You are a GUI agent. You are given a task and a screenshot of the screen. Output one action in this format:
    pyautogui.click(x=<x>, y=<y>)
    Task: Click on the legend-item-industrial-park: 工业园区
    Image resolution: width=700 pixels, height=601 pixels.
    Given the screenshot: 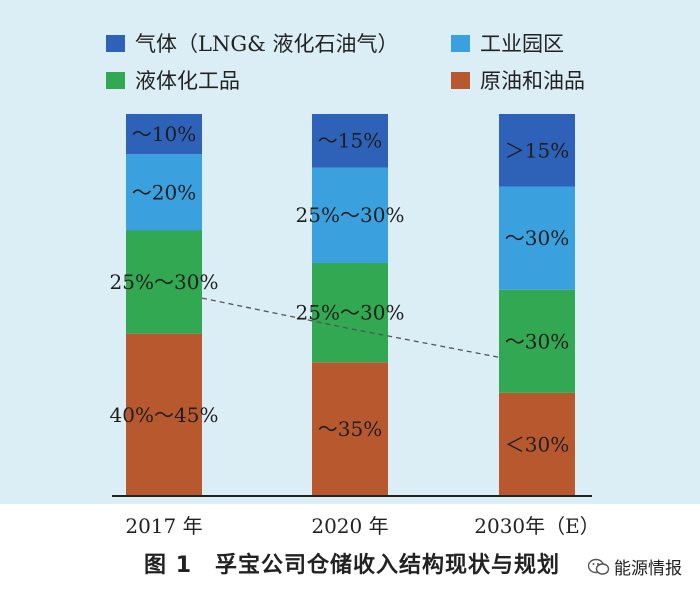 What is the action you would take?
    pyautogui.click(x=507, y=43)
    